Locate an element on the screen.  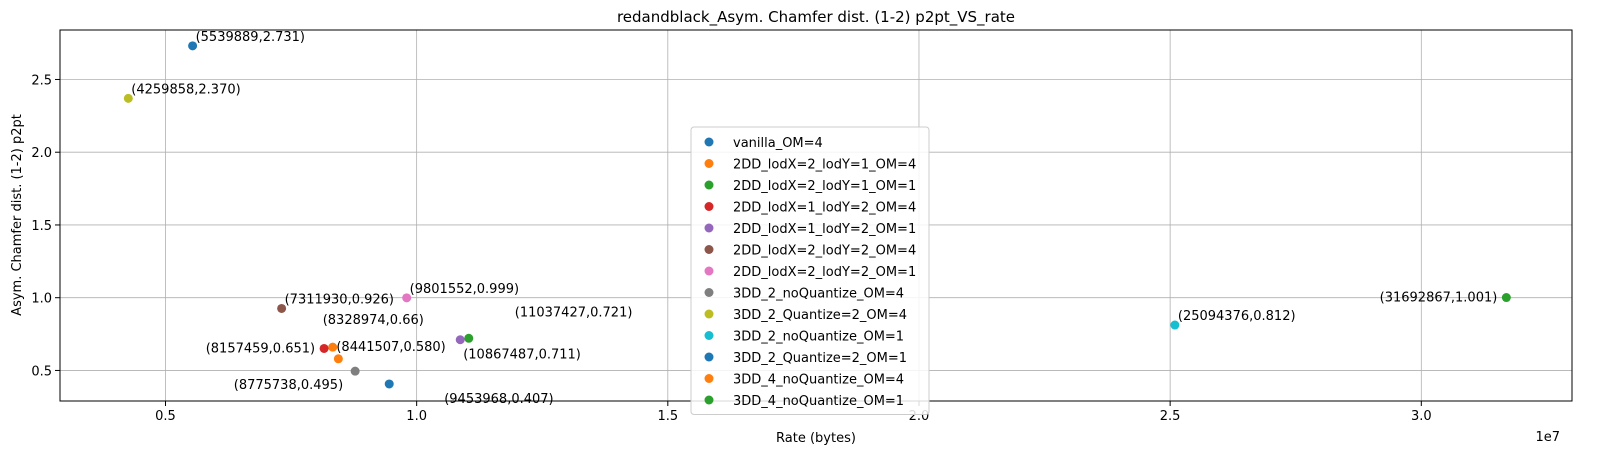
x-axis-label: Rate (bytes) is located at coordinates (816, 438).